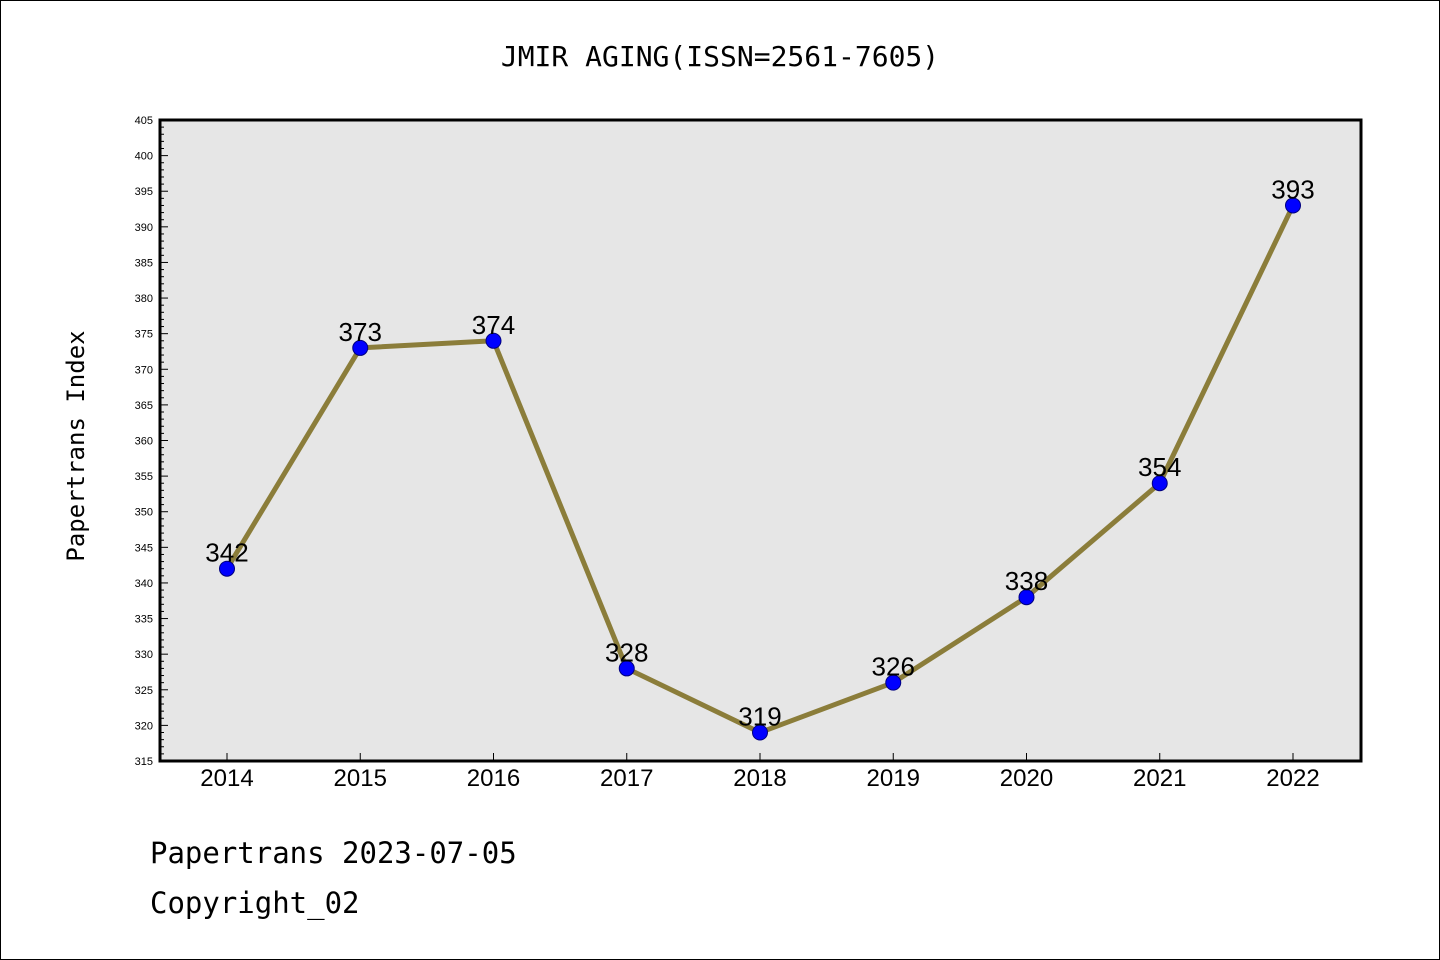  What do you see at coordinates (144, 584) in the screenshot?
I see `y-tick-label: 340` at bounding box center [144, 584].